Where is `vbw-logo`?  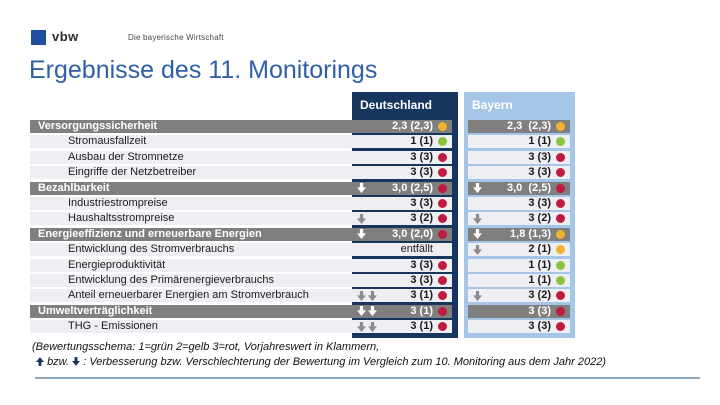 vbw-logo is located at coordinates (38, 37).